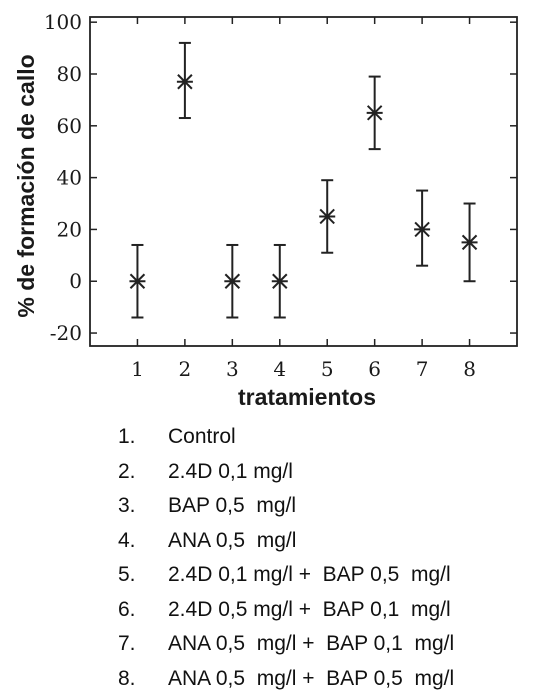  What do you see at coordinates (230, 471) in the screenshot?
I see `legend-item-label: 2.4D 0,1 mg/l` at bounding box center [230, 471].